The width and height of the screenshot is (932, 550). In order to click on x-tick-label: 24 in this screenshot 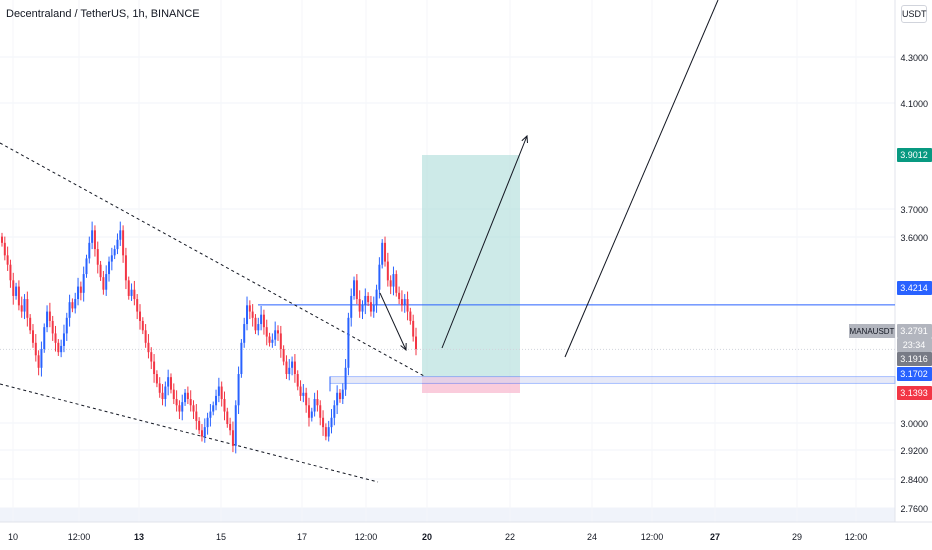, I will do `click(592, 537)`.